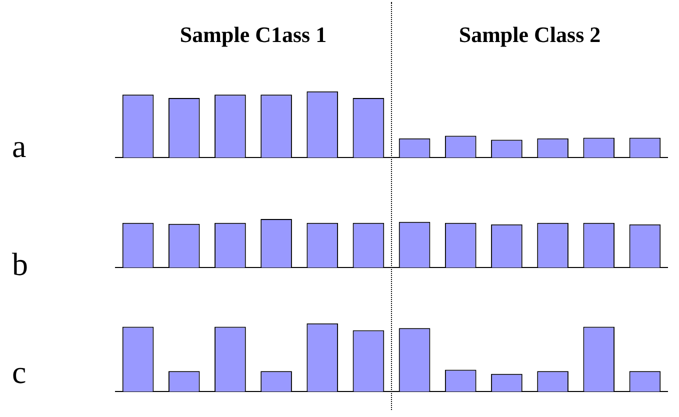 This screenshot has height=417, width=679. Describe the element at coordinates (530, 35) in the screenshot. I see `text: Sample Class 2` at that location.